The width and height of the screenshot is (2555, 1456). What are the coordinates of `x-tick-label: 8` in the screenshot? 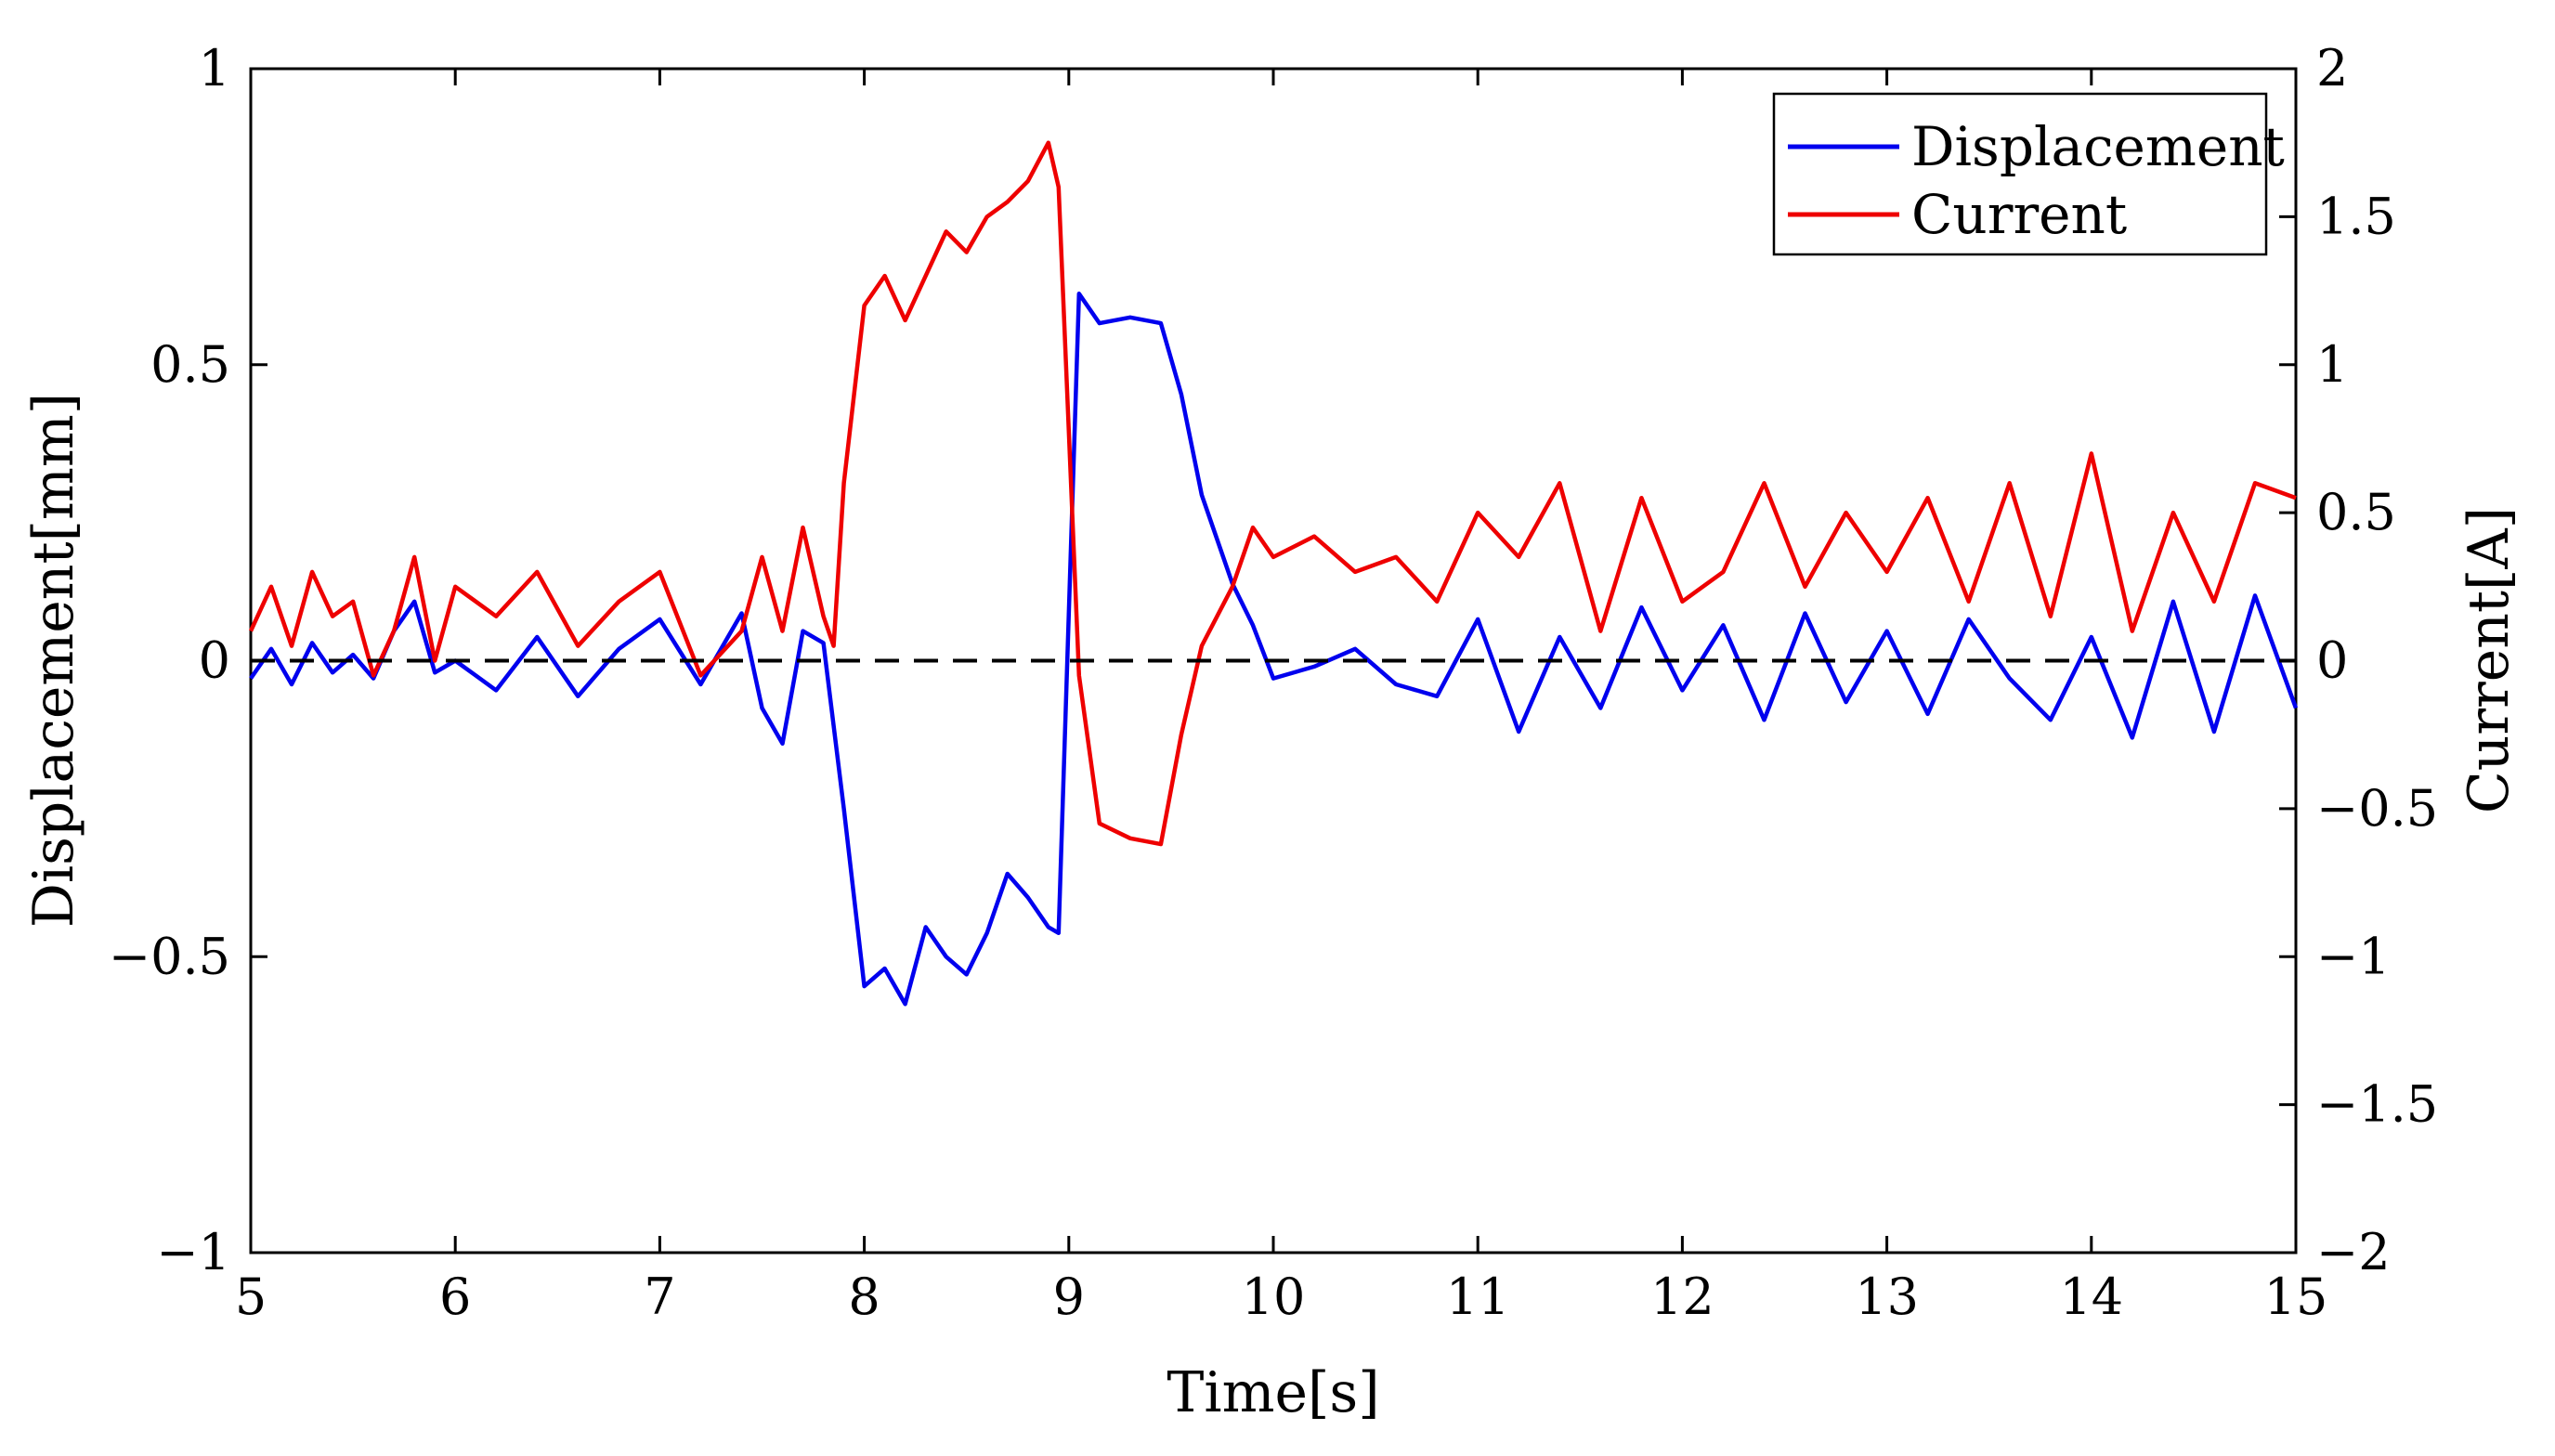 It's located at (864, 1297).